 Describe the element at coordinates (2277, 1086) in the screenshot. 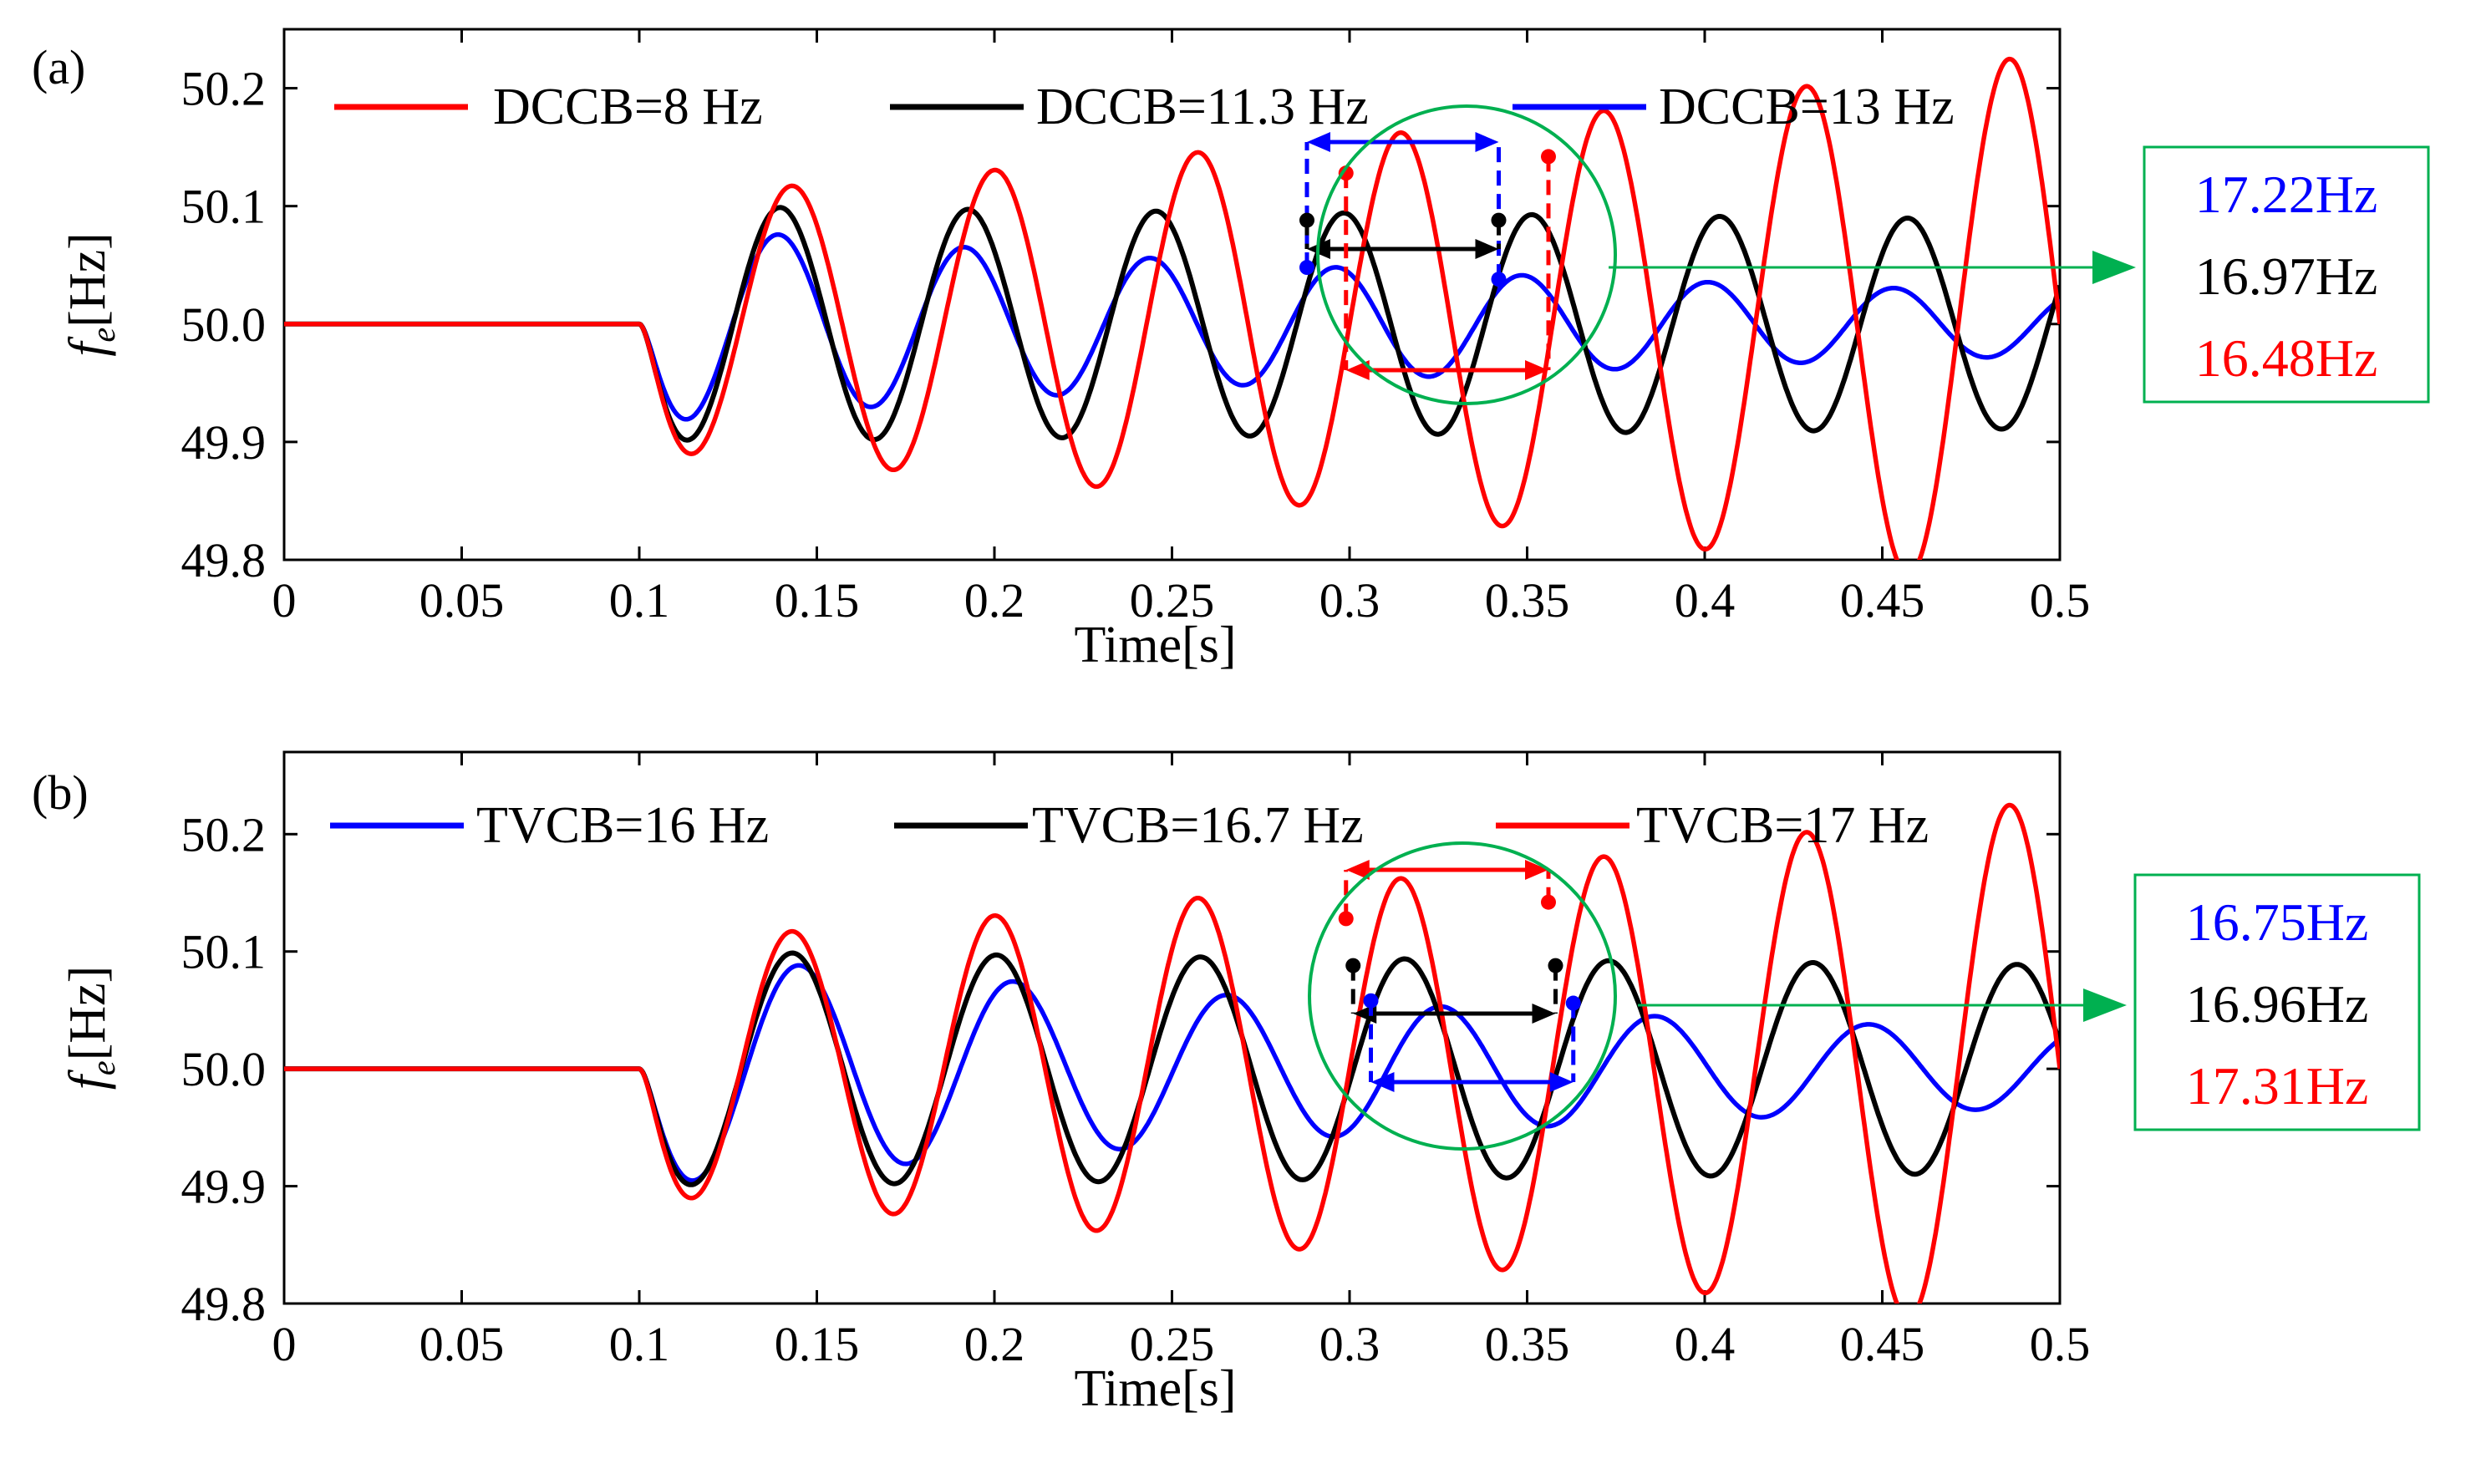

I see `frequency-label: 17.31Hz` at that location.